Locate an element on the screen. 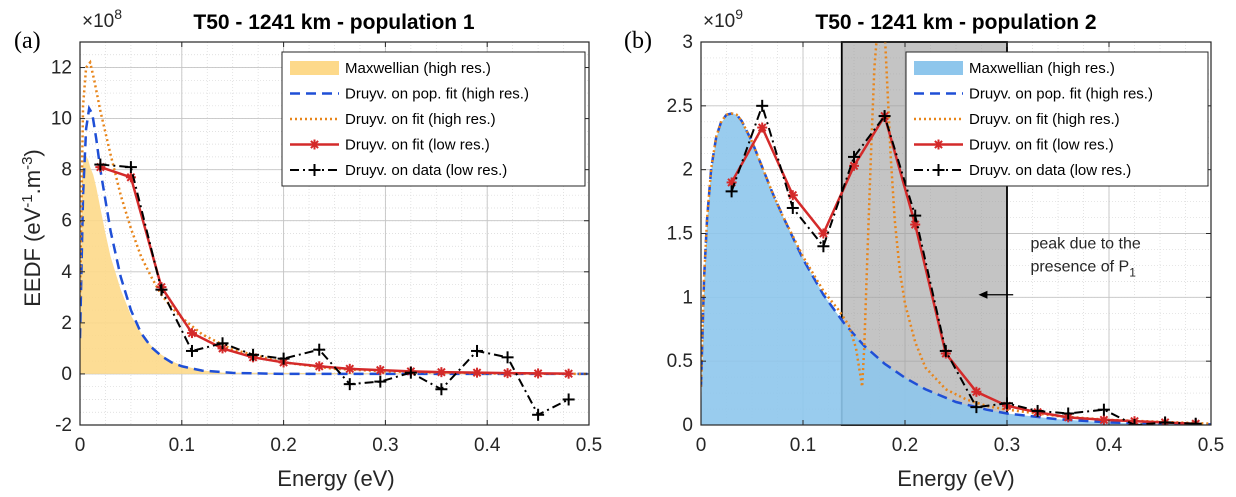  y-tick-label: 1 is located at coordinates (687, 297).